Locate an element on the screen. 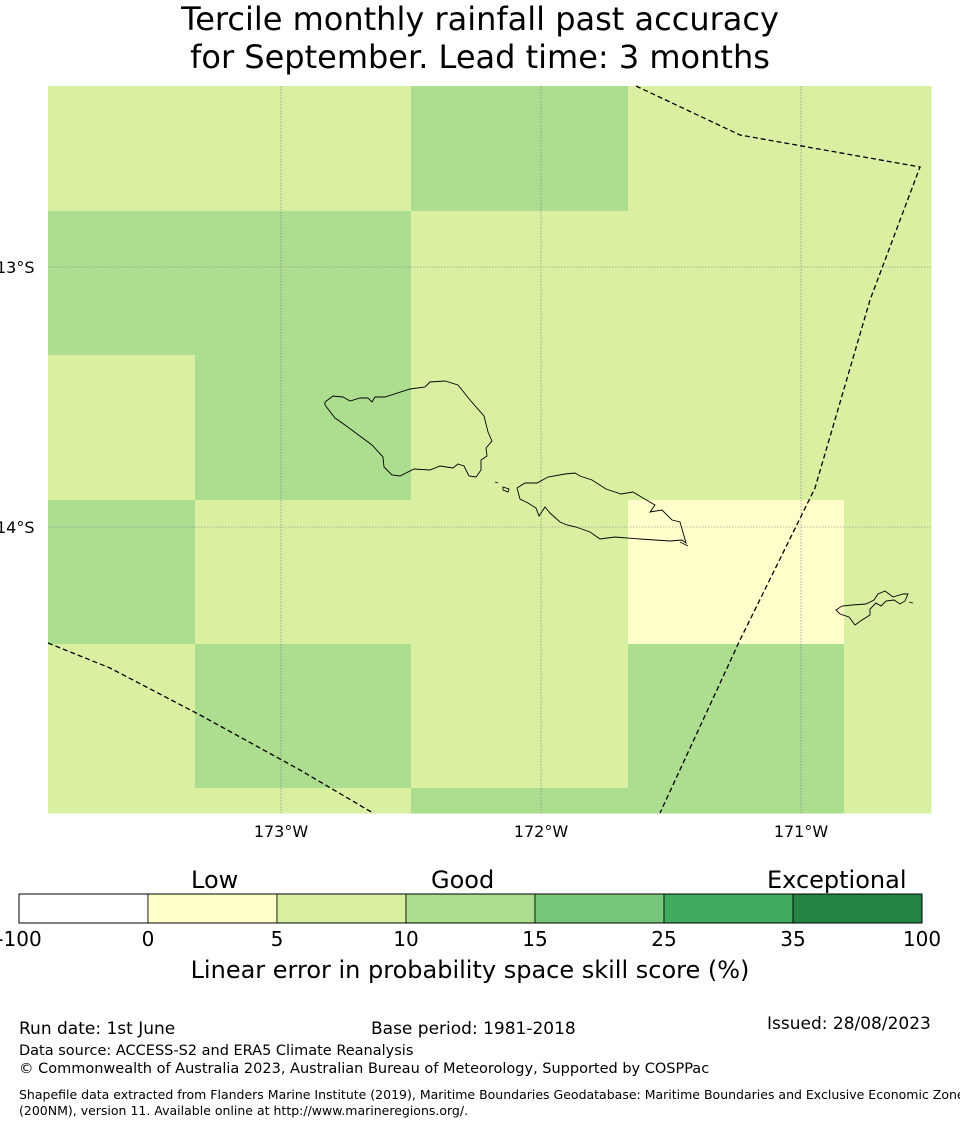 This screenshot has height=1125, width=960. lon-label-171w: 171°W is located at coordinates (801, 831).